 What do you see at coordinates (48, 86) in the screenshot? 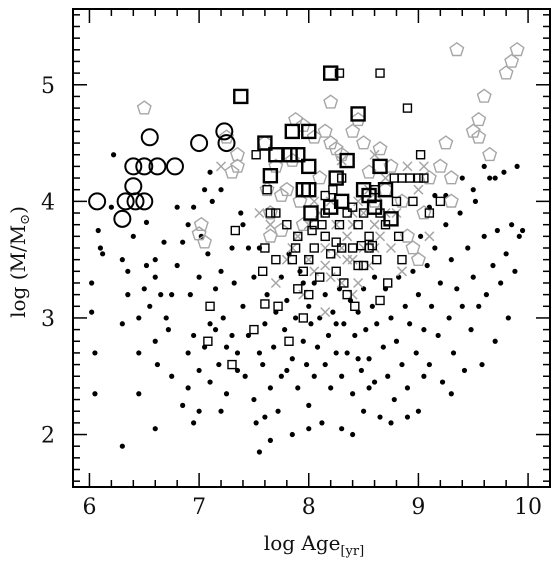
I see `y-tick-label: 5` at bounding box center [48, 86].